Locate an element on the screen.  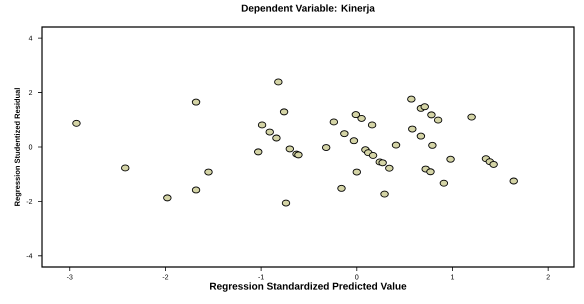
x-axis-title: Regression Standardized Predicted Value is located at coordinates (308, 287).